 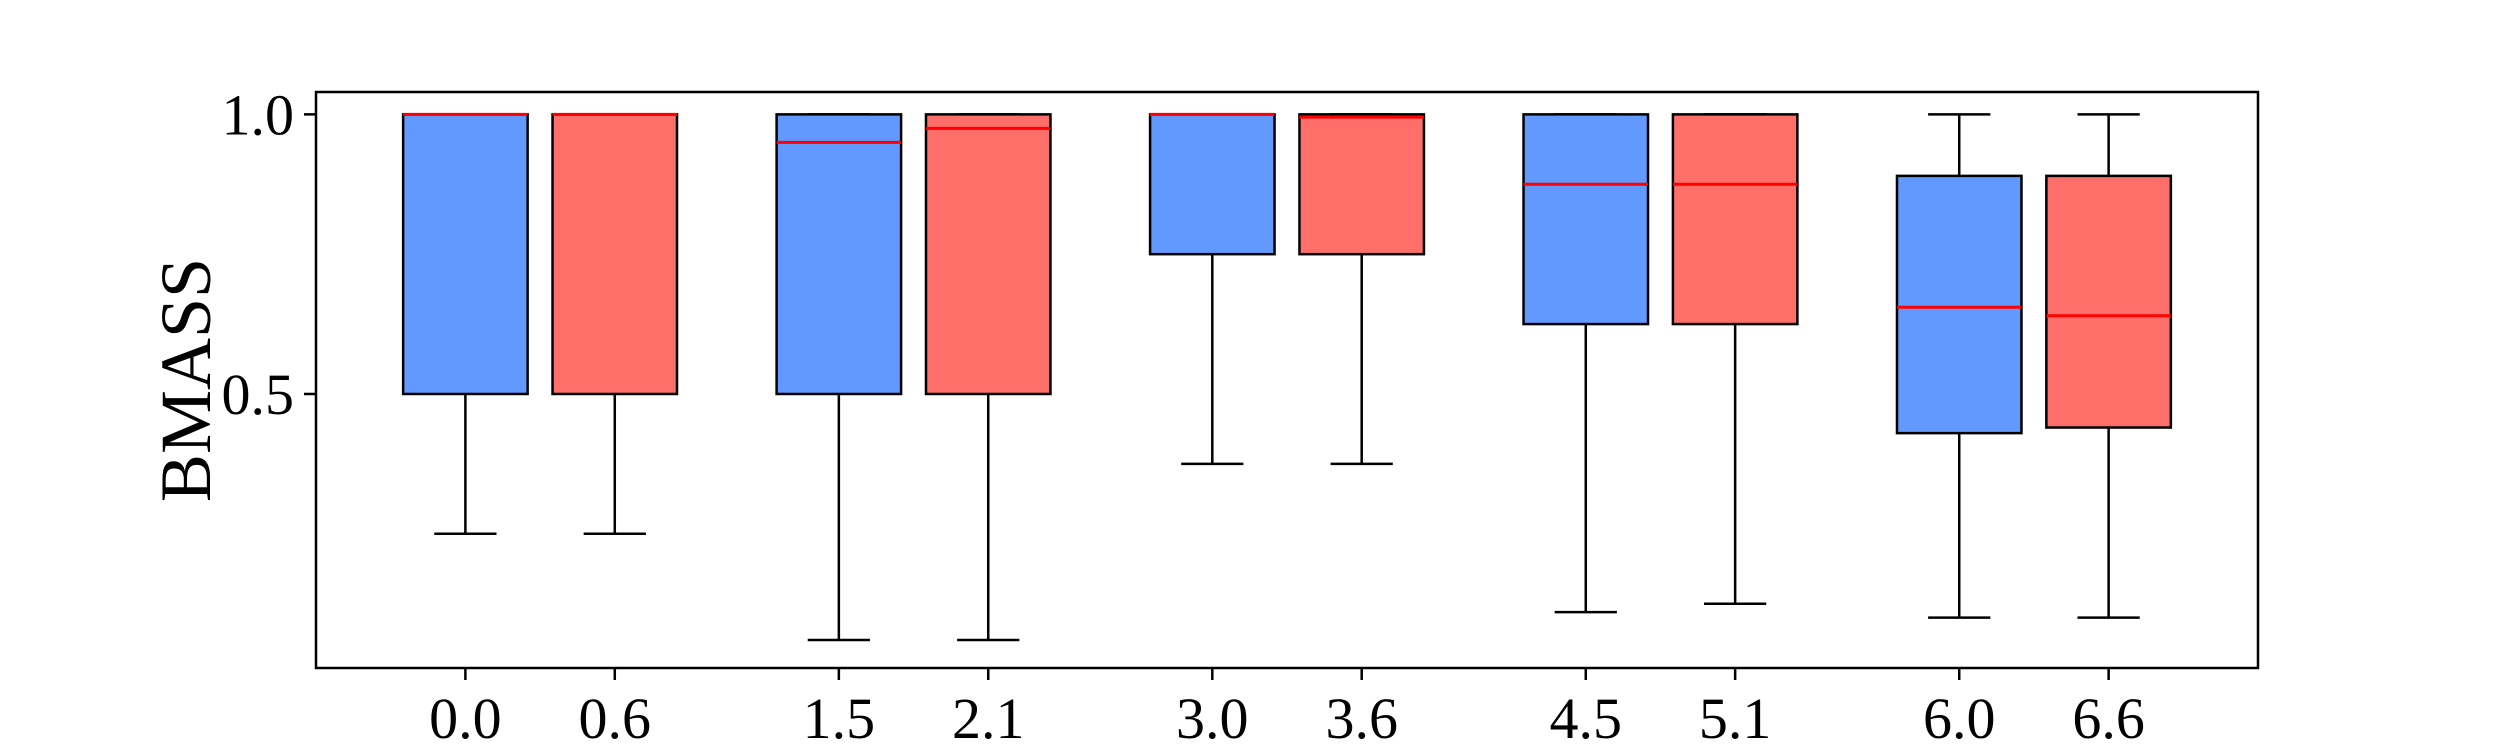 What do you see at coordinates (258, 394) in the screenshot?
I see `y-tick-label: 0.5` at bounding box center [258, 394].